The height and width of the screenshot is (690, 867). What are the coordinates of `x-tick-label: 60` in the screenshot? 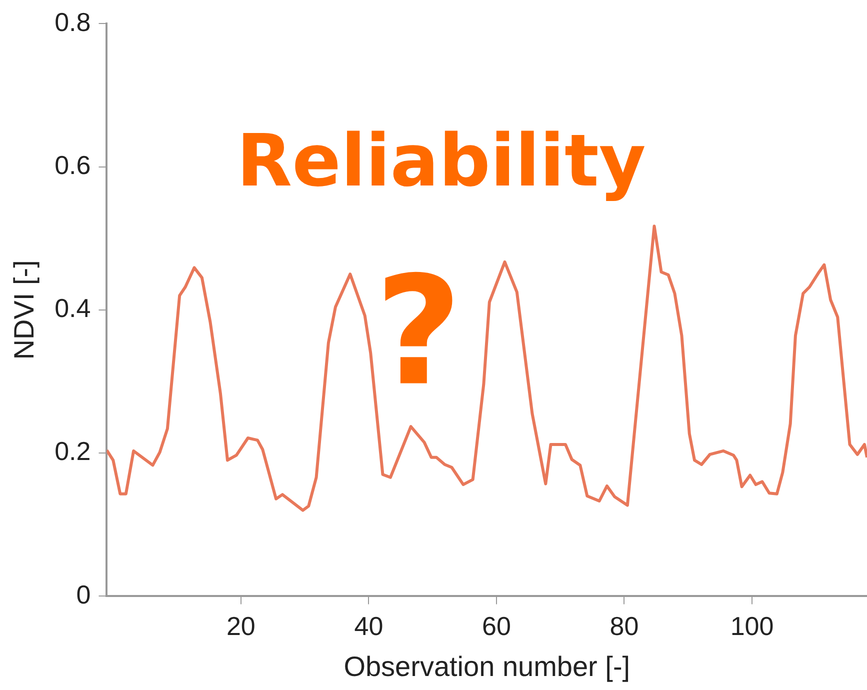 It's located at (496, 625).